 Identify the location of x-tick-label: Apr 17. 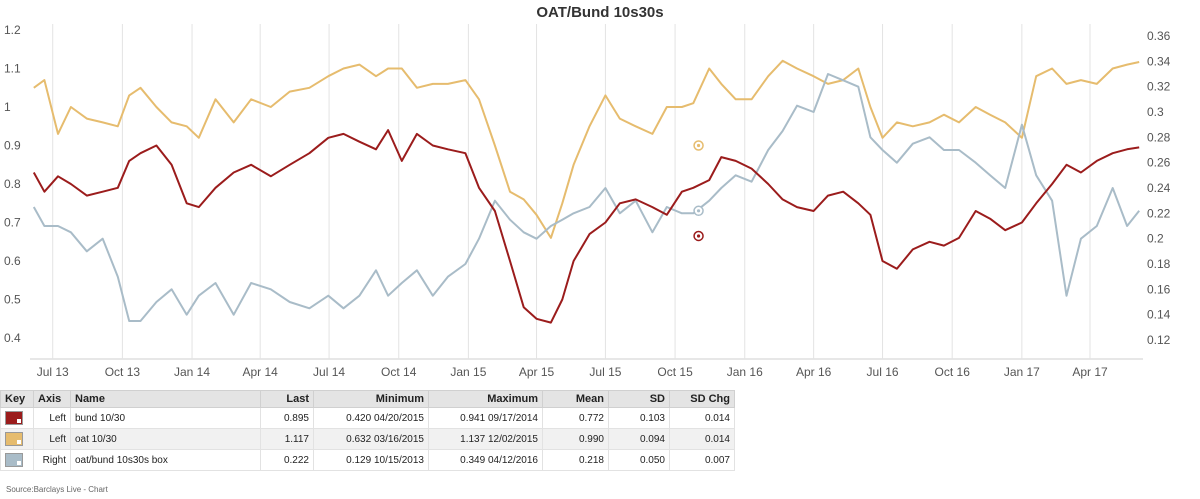
(1090, 372).